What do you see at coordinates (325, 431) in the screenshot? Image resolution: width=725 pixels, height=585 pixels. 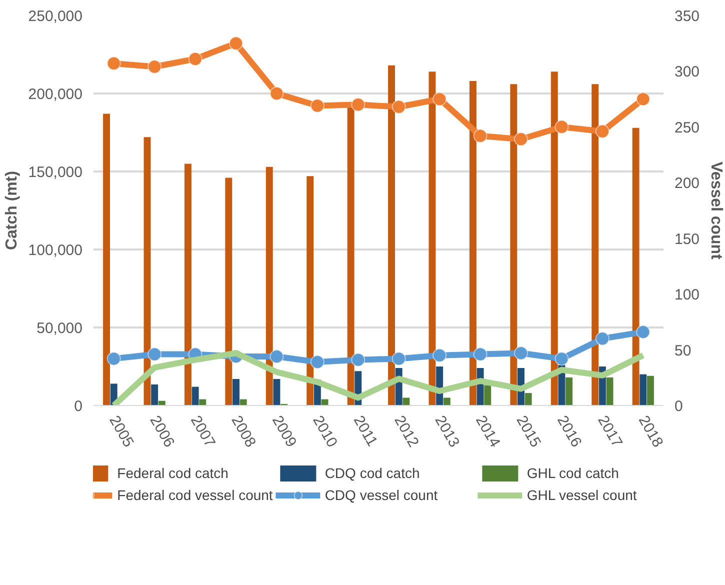 I see `x-tick-label: 2010` at bounding box center [325, 431].